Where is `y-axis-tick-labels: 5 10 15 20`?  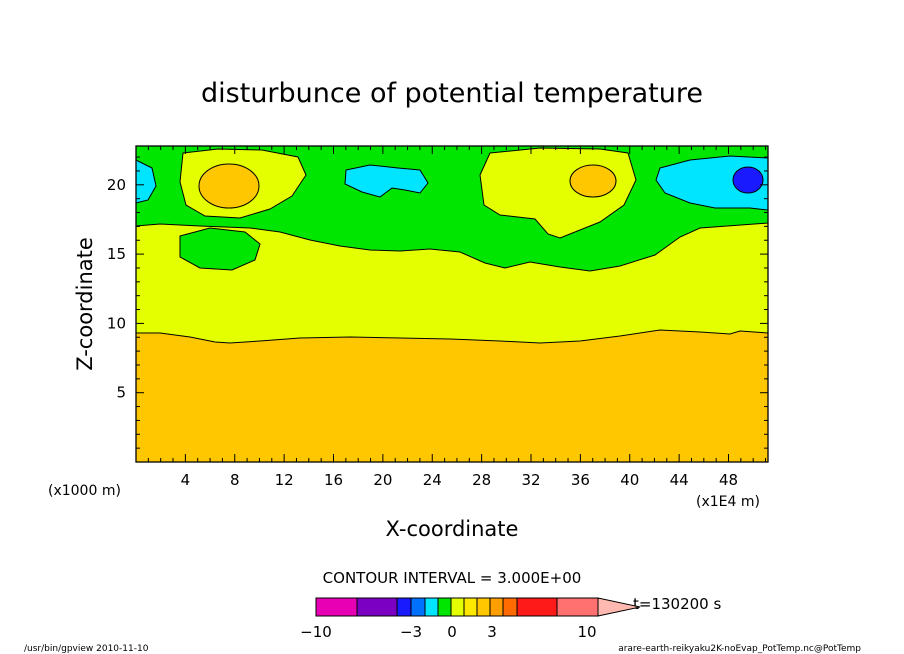 y-axis-tick-labels: 5 10 15 20 is located at coordinates (116, 289).